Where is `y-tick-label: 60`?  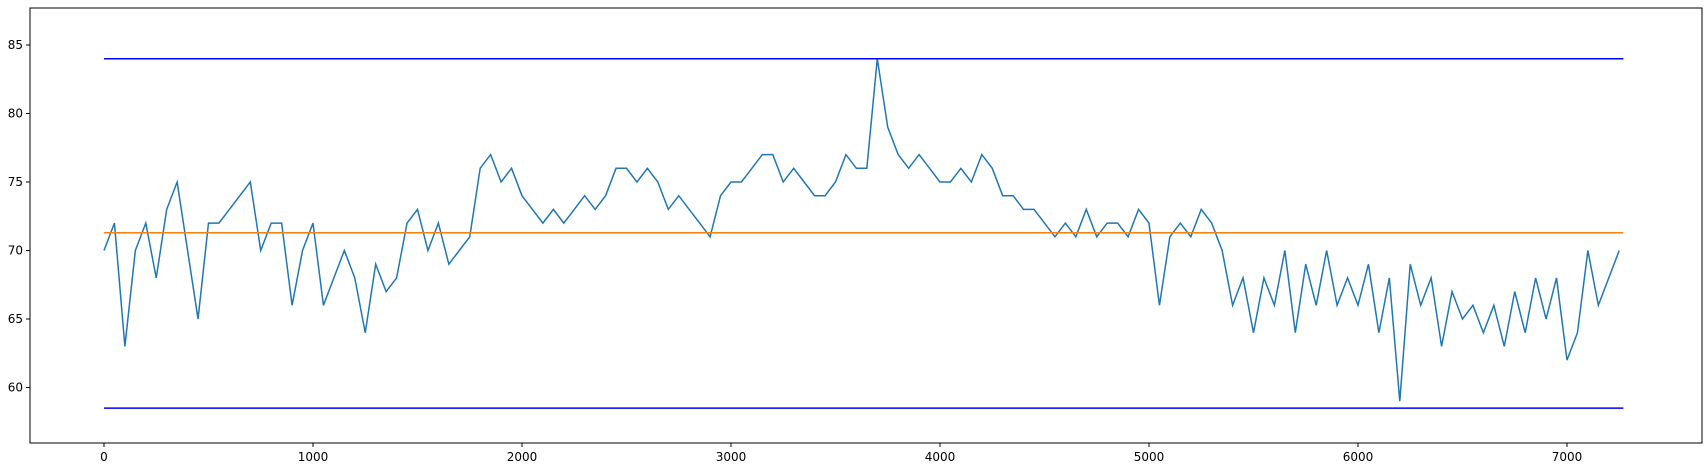
y-tick-label: 60 is located at coordinates (15, 388).